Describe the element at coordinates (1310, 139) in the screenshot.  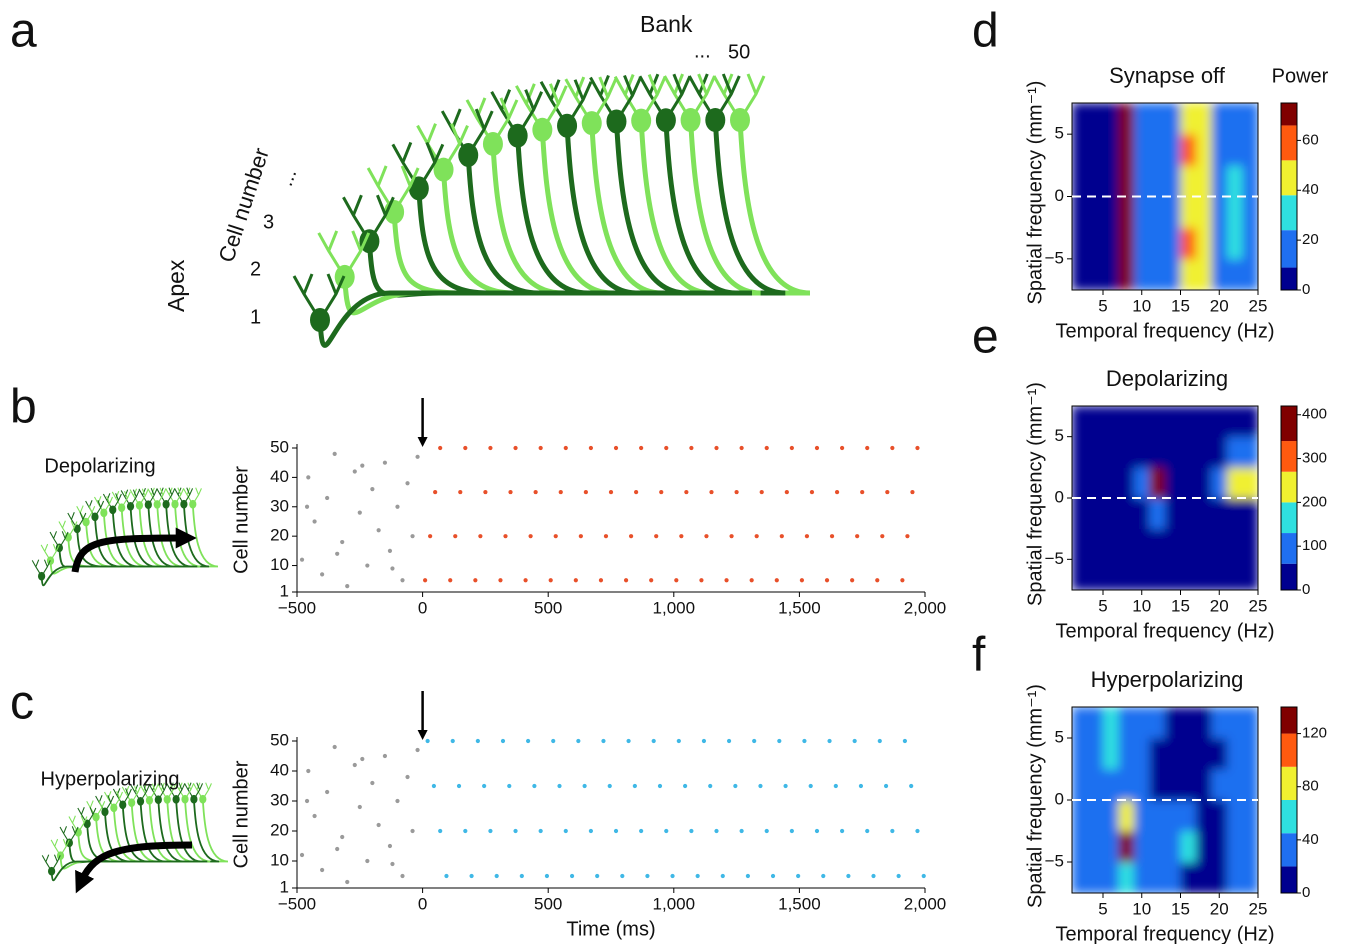
I see `colorbar-tick-label: 60` at that location.